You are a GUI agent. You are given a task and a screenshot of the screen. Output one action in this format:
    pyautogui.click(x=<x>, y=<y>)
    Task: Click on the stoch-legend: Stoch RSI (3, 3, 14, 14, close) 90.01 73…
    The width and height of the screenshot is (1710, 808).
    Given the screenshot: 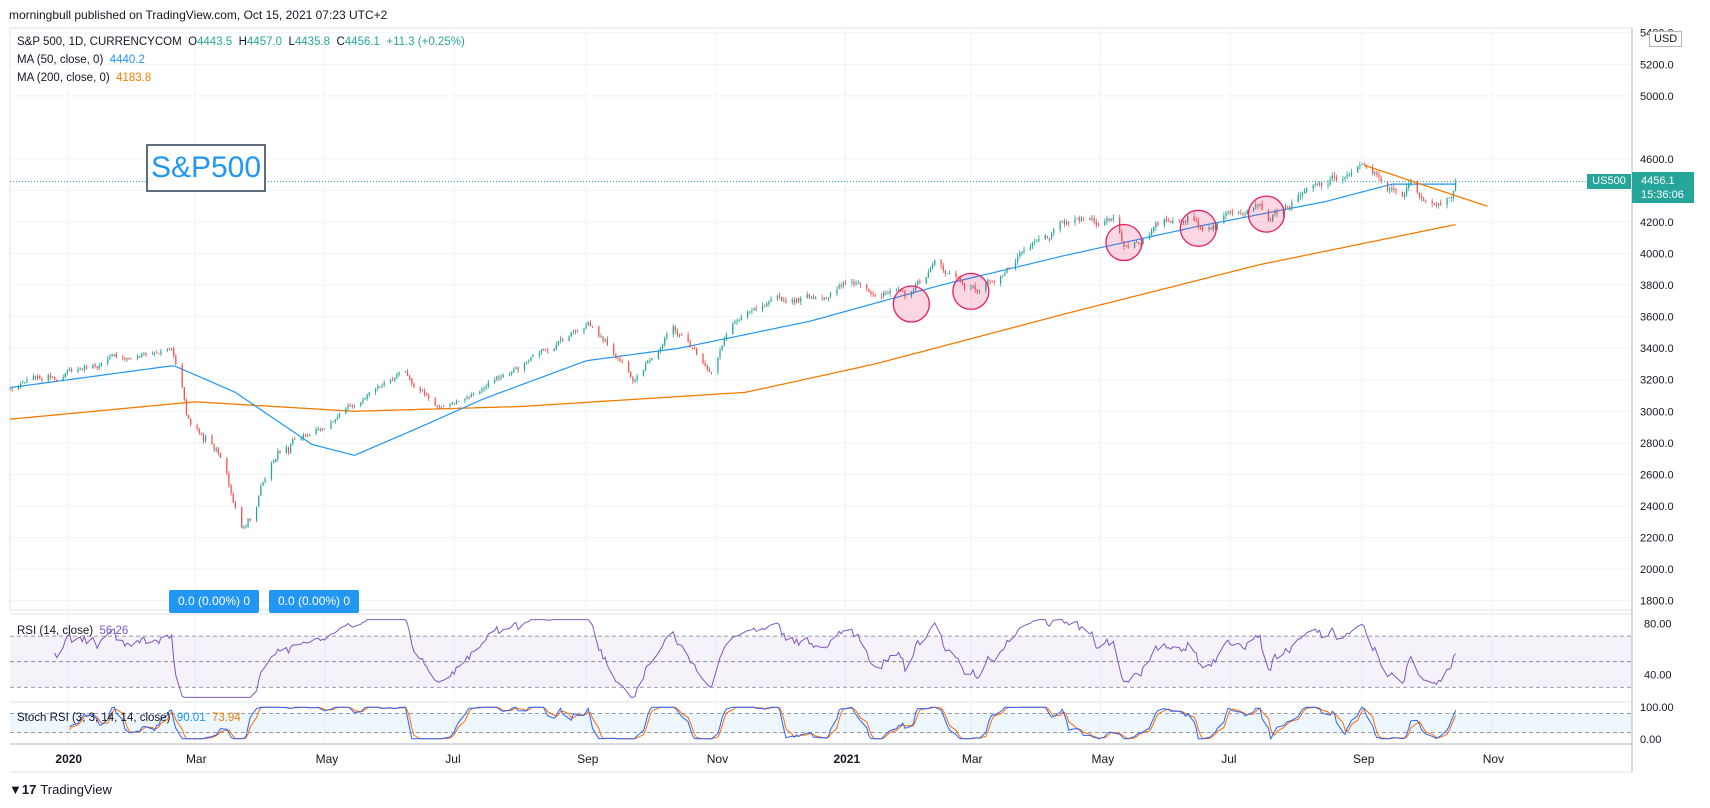 What is the action you would take?
    pyautogui.click(x=129, y=718)
    